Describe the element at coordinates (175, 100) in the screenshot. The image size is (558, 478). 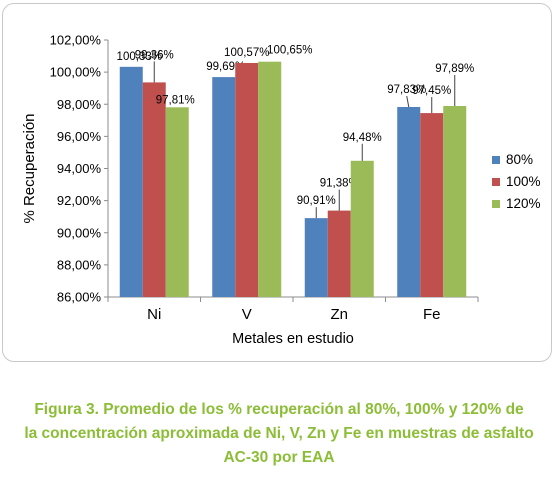
I see `data-label: 97,81%` at that location.